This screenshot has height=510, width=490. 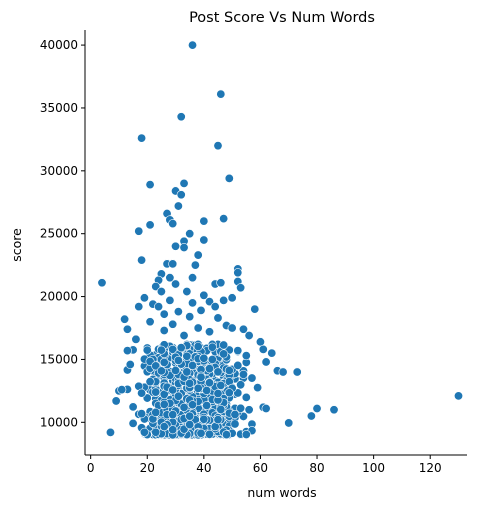 I want to click on y-axis-ticks: 10000 15000 20000 25000 30000 35000 40000, so click(x=62, y=233).